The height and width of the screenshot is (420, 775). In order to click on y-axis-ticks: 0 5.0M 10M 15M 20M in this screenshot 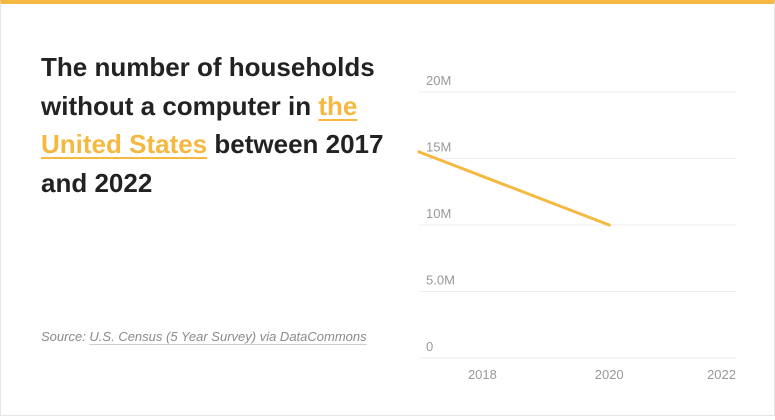, I will do `click(440, 213)`.